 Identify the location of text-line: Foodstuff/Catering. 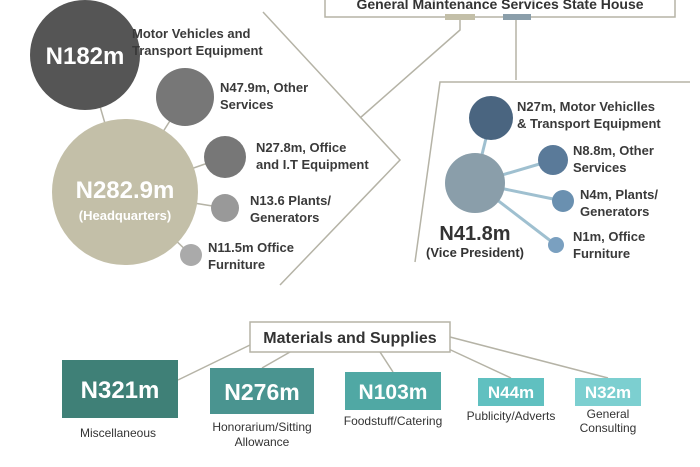
(393, 421).